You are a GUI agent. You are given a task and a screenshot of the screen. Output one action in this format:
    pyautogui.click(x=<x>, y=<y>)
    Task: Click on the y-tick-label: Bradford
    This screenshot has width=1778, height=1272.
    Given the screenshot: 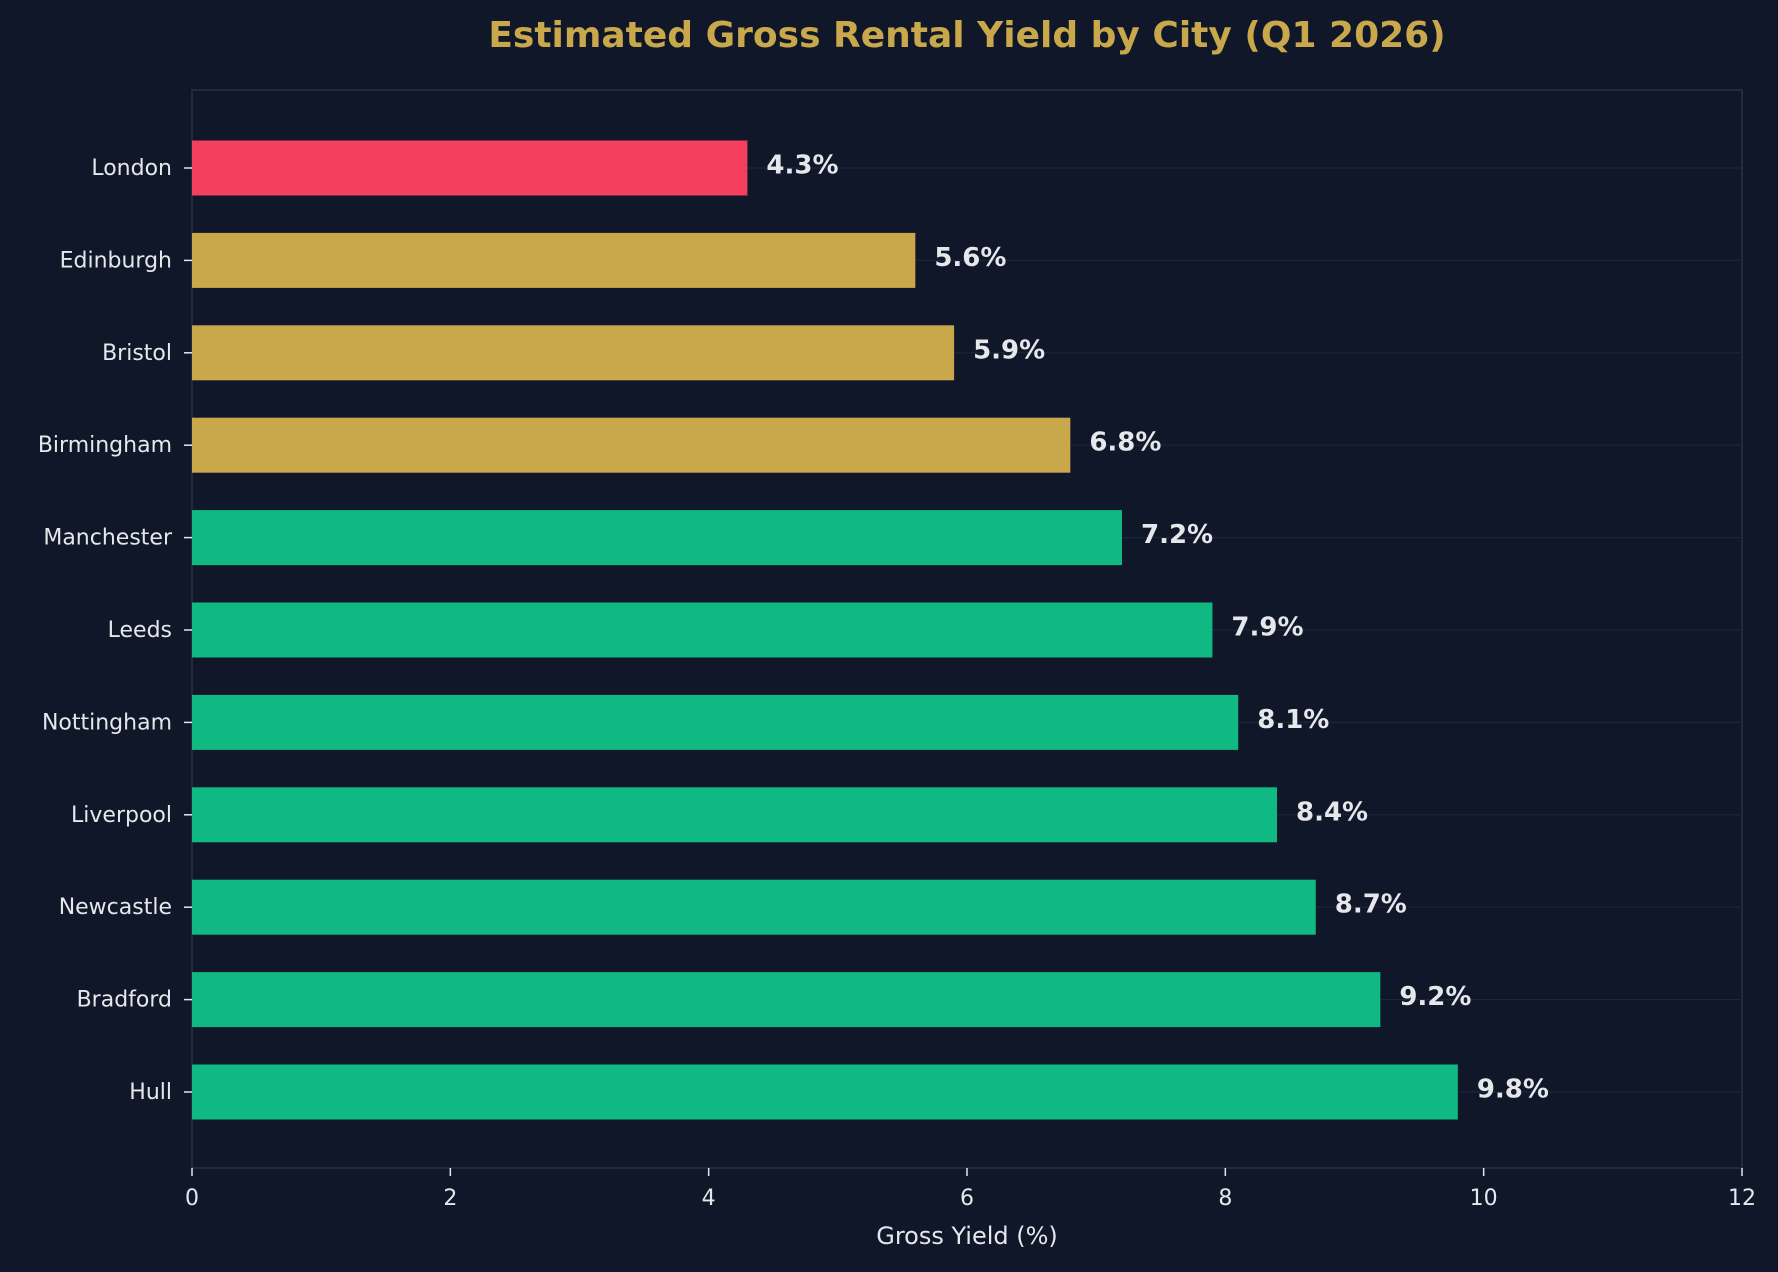 What is the action you would take?
    pyautogui.click(x=124, y=1000)
    